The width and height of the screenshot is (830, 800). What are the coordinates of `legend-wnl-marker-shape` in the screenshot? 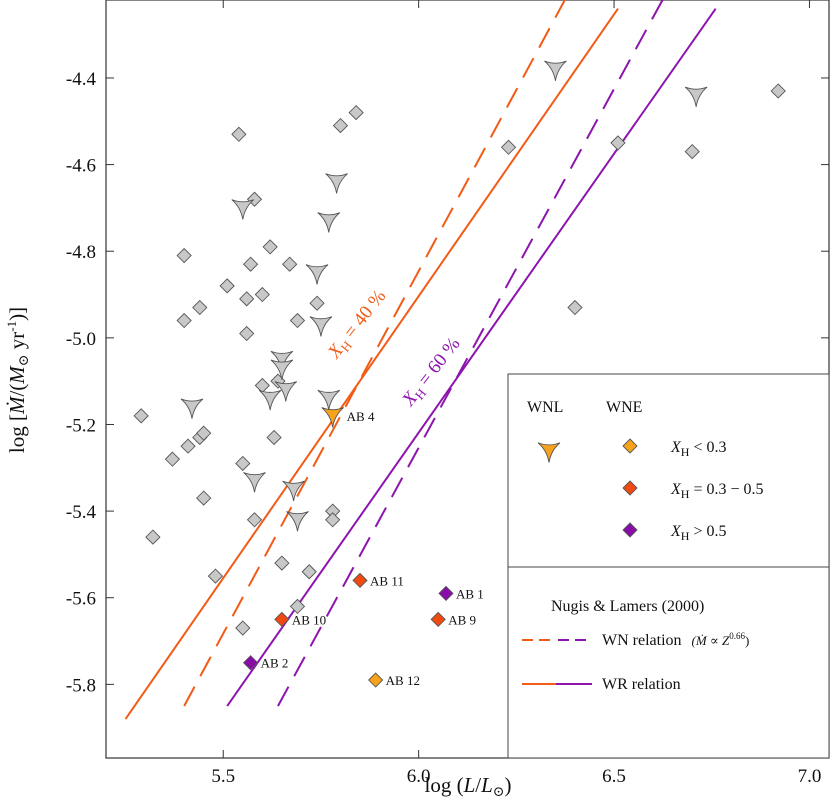 It's located at (549, 452).